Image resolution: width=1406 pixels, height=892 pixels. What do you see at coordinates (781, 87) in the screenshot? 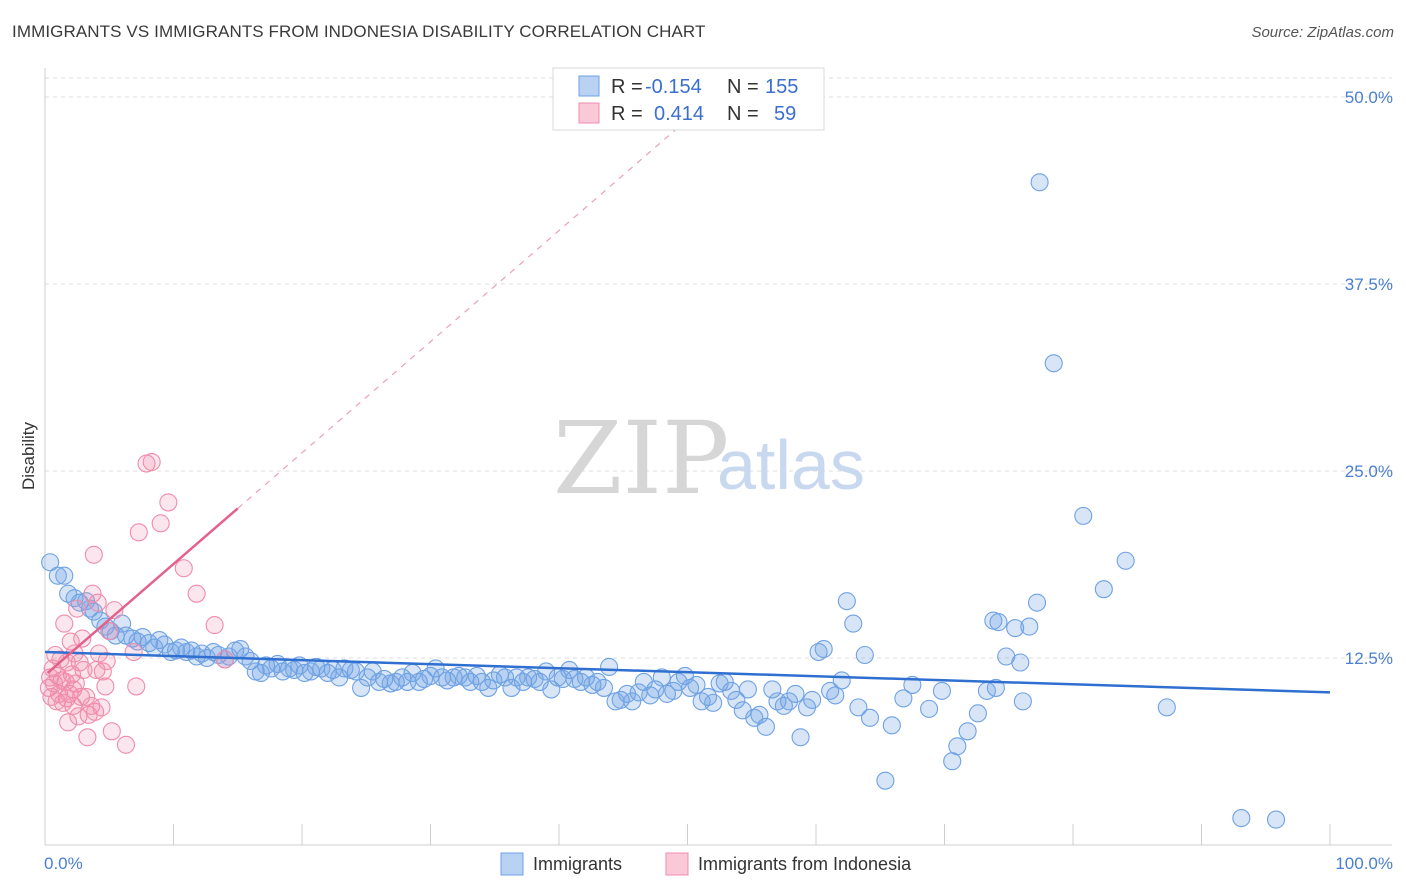
I see `legend-n-value-1: 155` at bounding box center [781, 87].